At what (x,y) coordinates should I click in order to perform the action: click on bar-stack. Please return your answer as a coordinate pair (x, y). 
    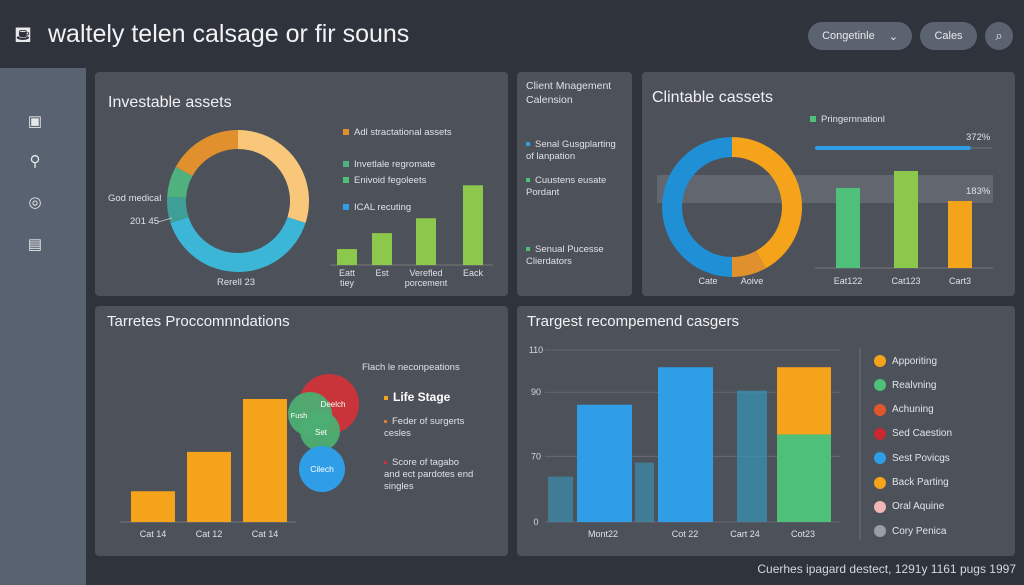
    Looking at the image, I should click on (804, 401).